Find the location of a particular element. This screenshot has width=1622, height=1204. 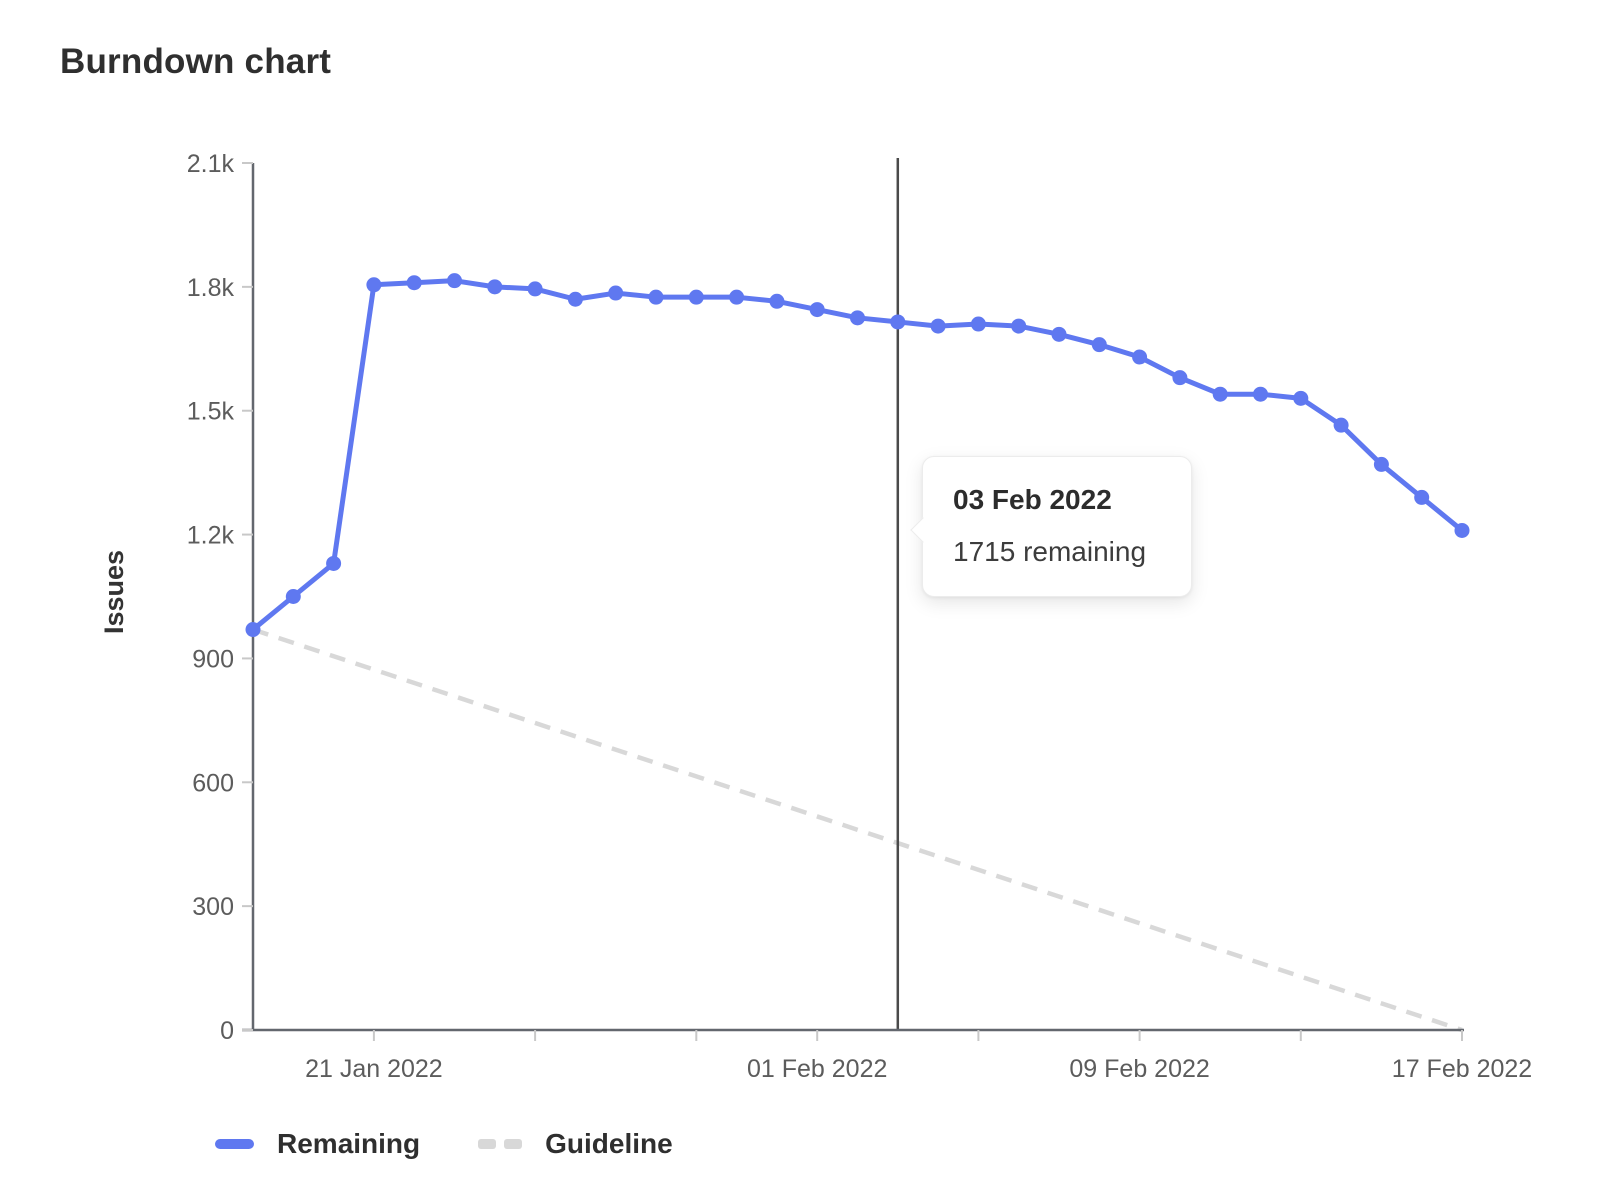

y-tick-label: 1.2k is located at coordinates (211, 536).